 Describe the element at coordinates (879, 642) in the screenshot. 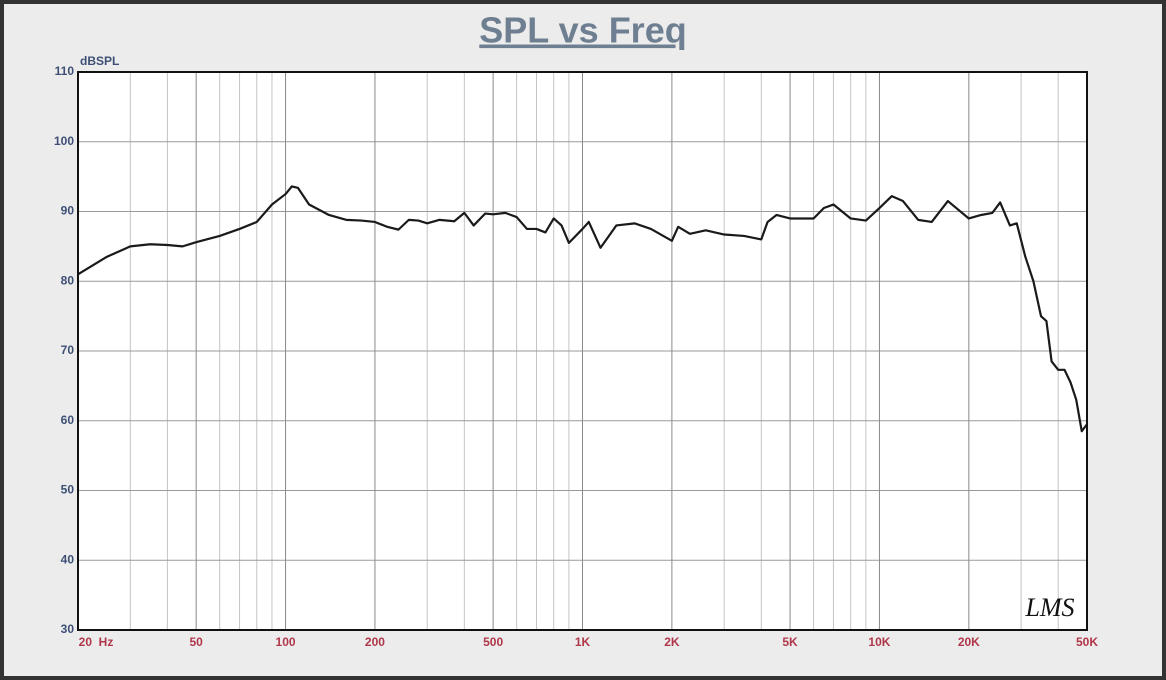

I see `x-tick-label: 10K` at that location.